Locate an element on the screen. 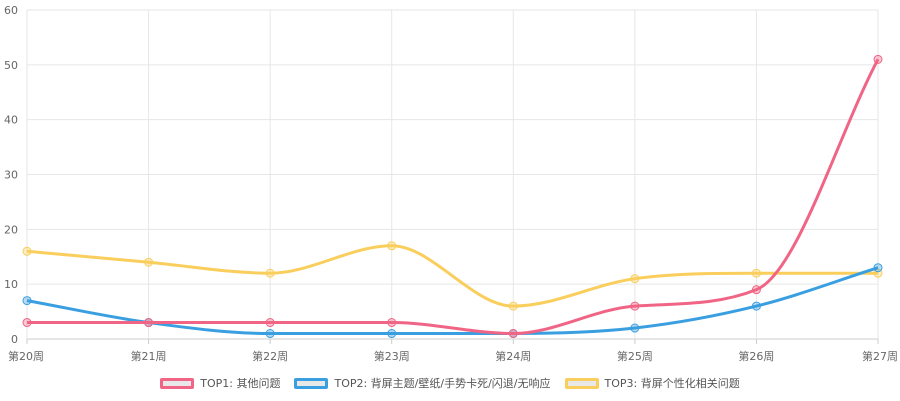  legend-item-top1: TOP1: 其他问题 is located at coordinates (220, 383).